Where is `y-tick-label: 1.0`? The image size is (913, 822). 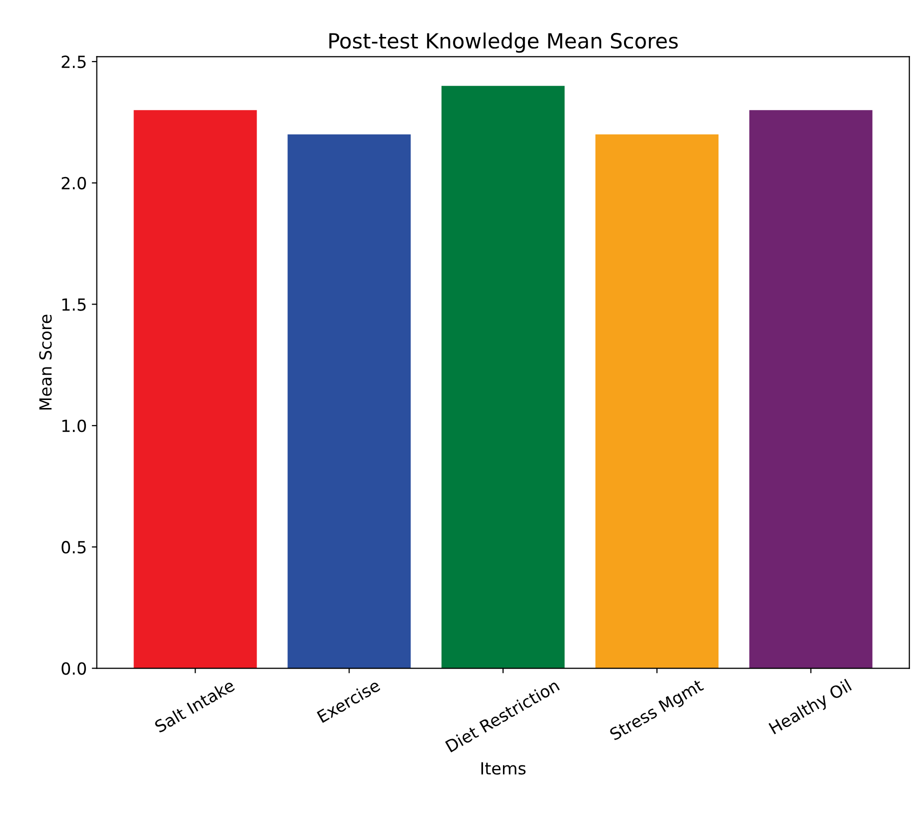
y-tick-label: 1.0 is located at coordinates (74, 426).